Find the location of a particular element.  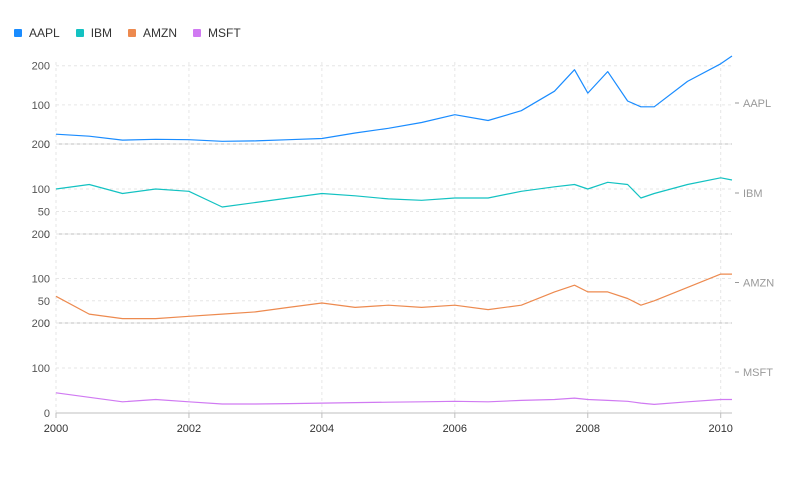

legend-label-aapl: AAPL is located at coordinates (44, 33).